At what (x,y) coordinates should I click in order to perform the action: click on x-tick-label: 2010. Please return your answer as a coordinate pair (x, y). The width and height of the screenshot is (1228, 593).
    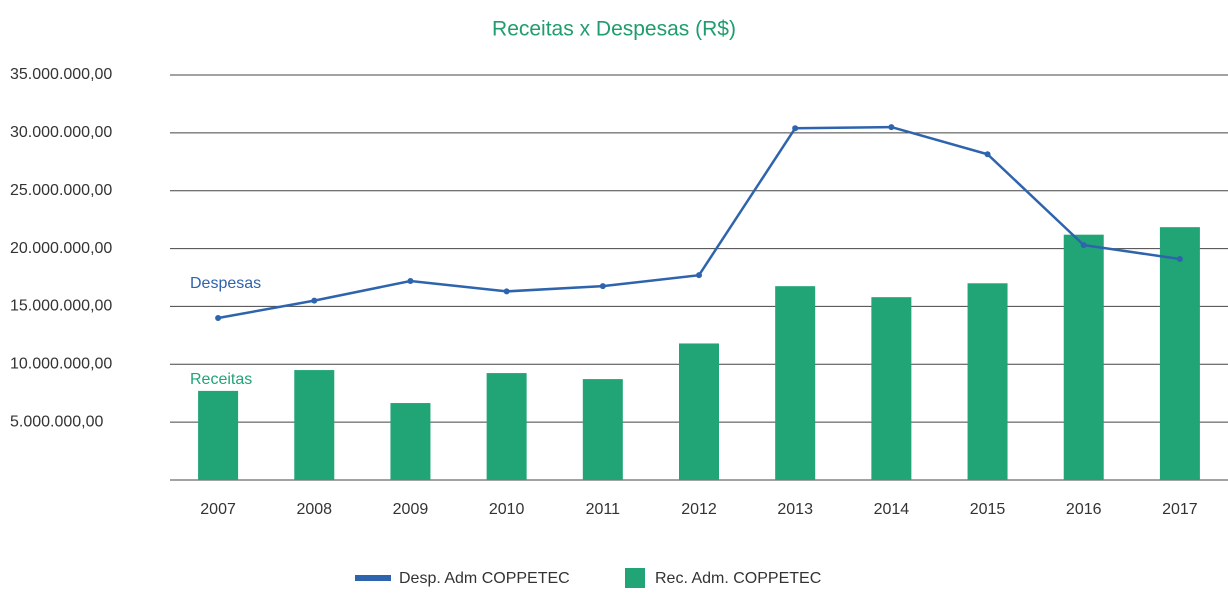
    Looking at the image, I should click on (507, 509).